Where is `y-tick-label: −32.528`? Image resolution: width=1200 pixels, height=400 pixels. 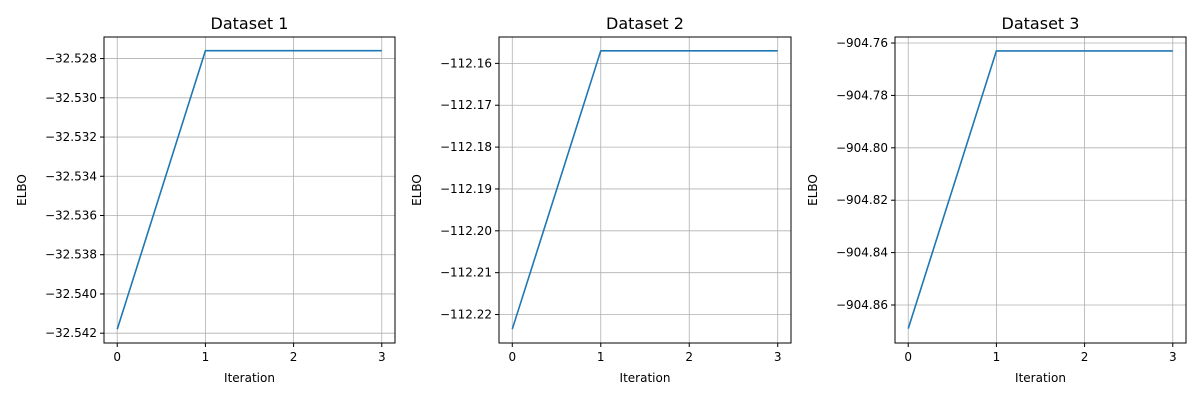
y-tick-label: −32.528 is located at coordinates (71, 59).